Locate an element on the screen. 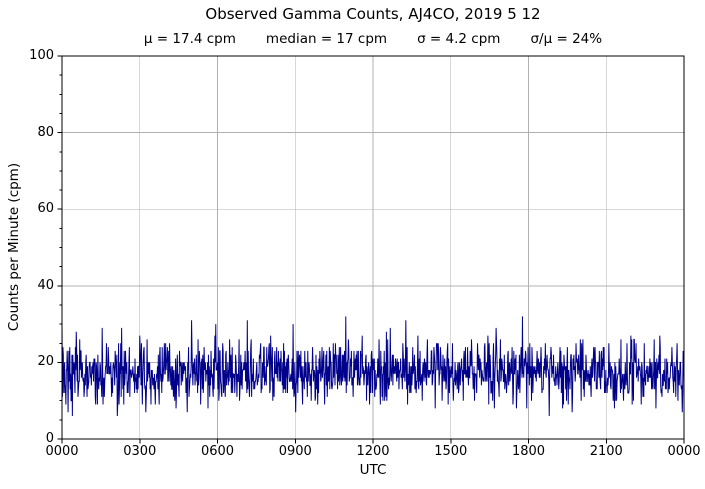 This screenshot has width=705, height=489. x-tick-label: 1500 is located at coordinates (451, 451).